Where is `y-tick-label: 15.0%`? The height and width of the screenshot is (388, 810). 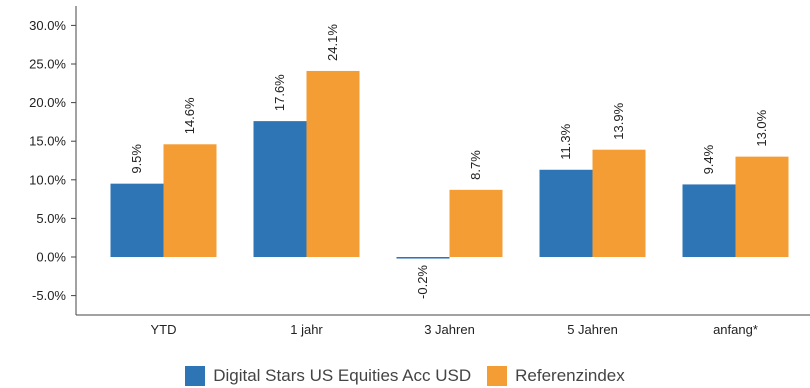 y-tick-label: 15.0% is located at coordinates (47, 141).